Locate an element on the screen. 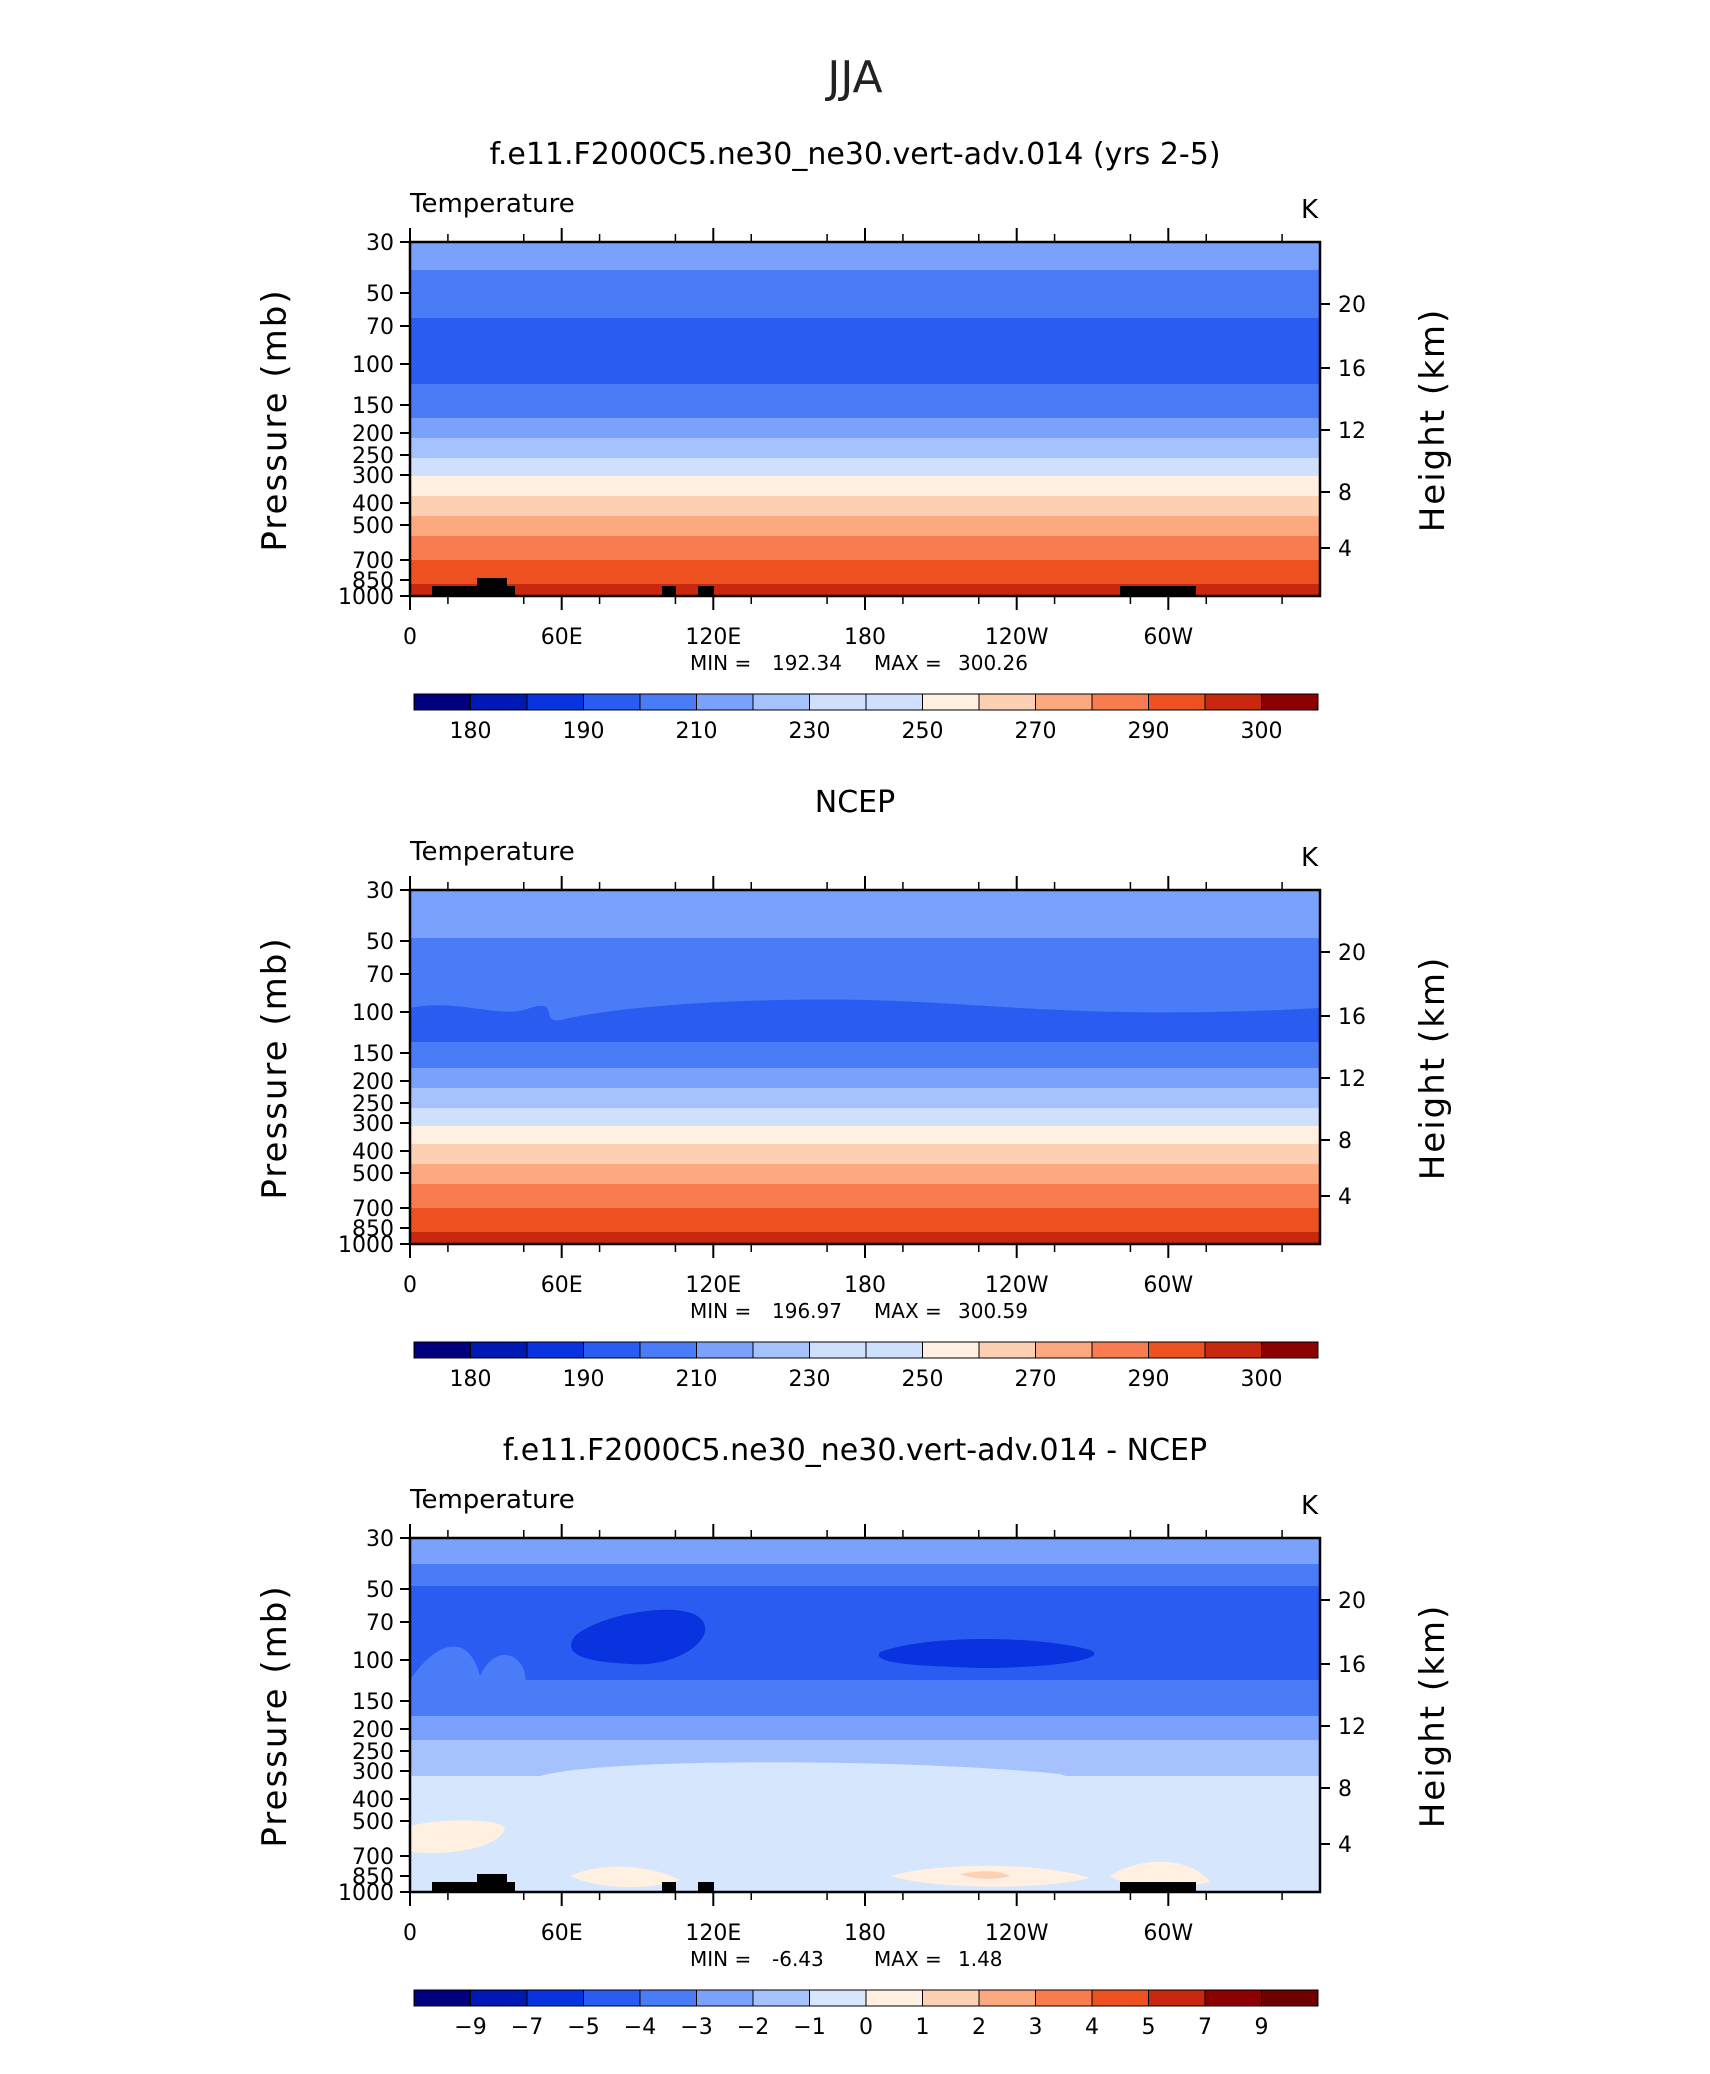  colorbar-label: 230 is located at coordinates (810, 731).